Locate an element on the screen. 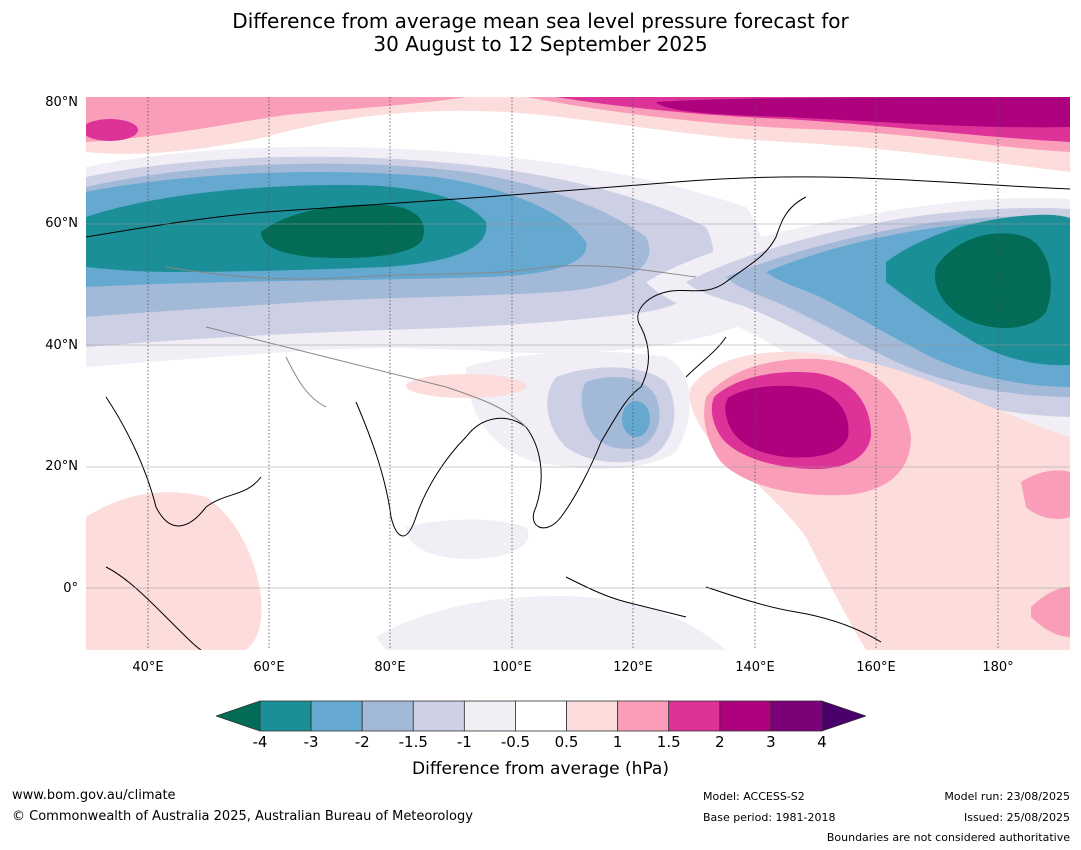 This screenshot has width=1081, height=850. contour-siberia-darkgreen is located at coordinates (343, 231).